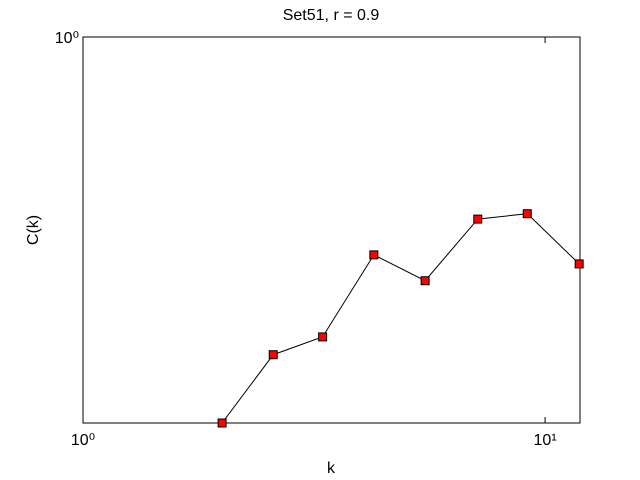 The image size is (640, 480). What do you see at coordinates (33, 230) in the screenshot?
I see `y-axis-label: C(k)` at bounding box center [33, 230].